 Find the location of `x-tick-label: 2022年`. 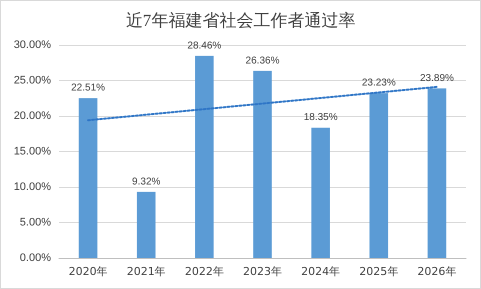

x-tick-label: 2022年 is located at coordinates (204, 271).